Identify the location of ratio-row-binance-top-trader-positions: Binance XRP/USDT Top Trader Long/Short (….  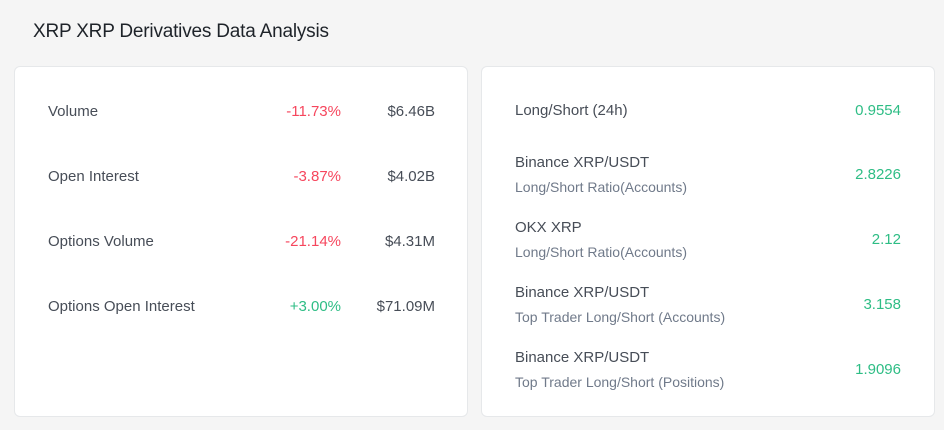
(708, 374).